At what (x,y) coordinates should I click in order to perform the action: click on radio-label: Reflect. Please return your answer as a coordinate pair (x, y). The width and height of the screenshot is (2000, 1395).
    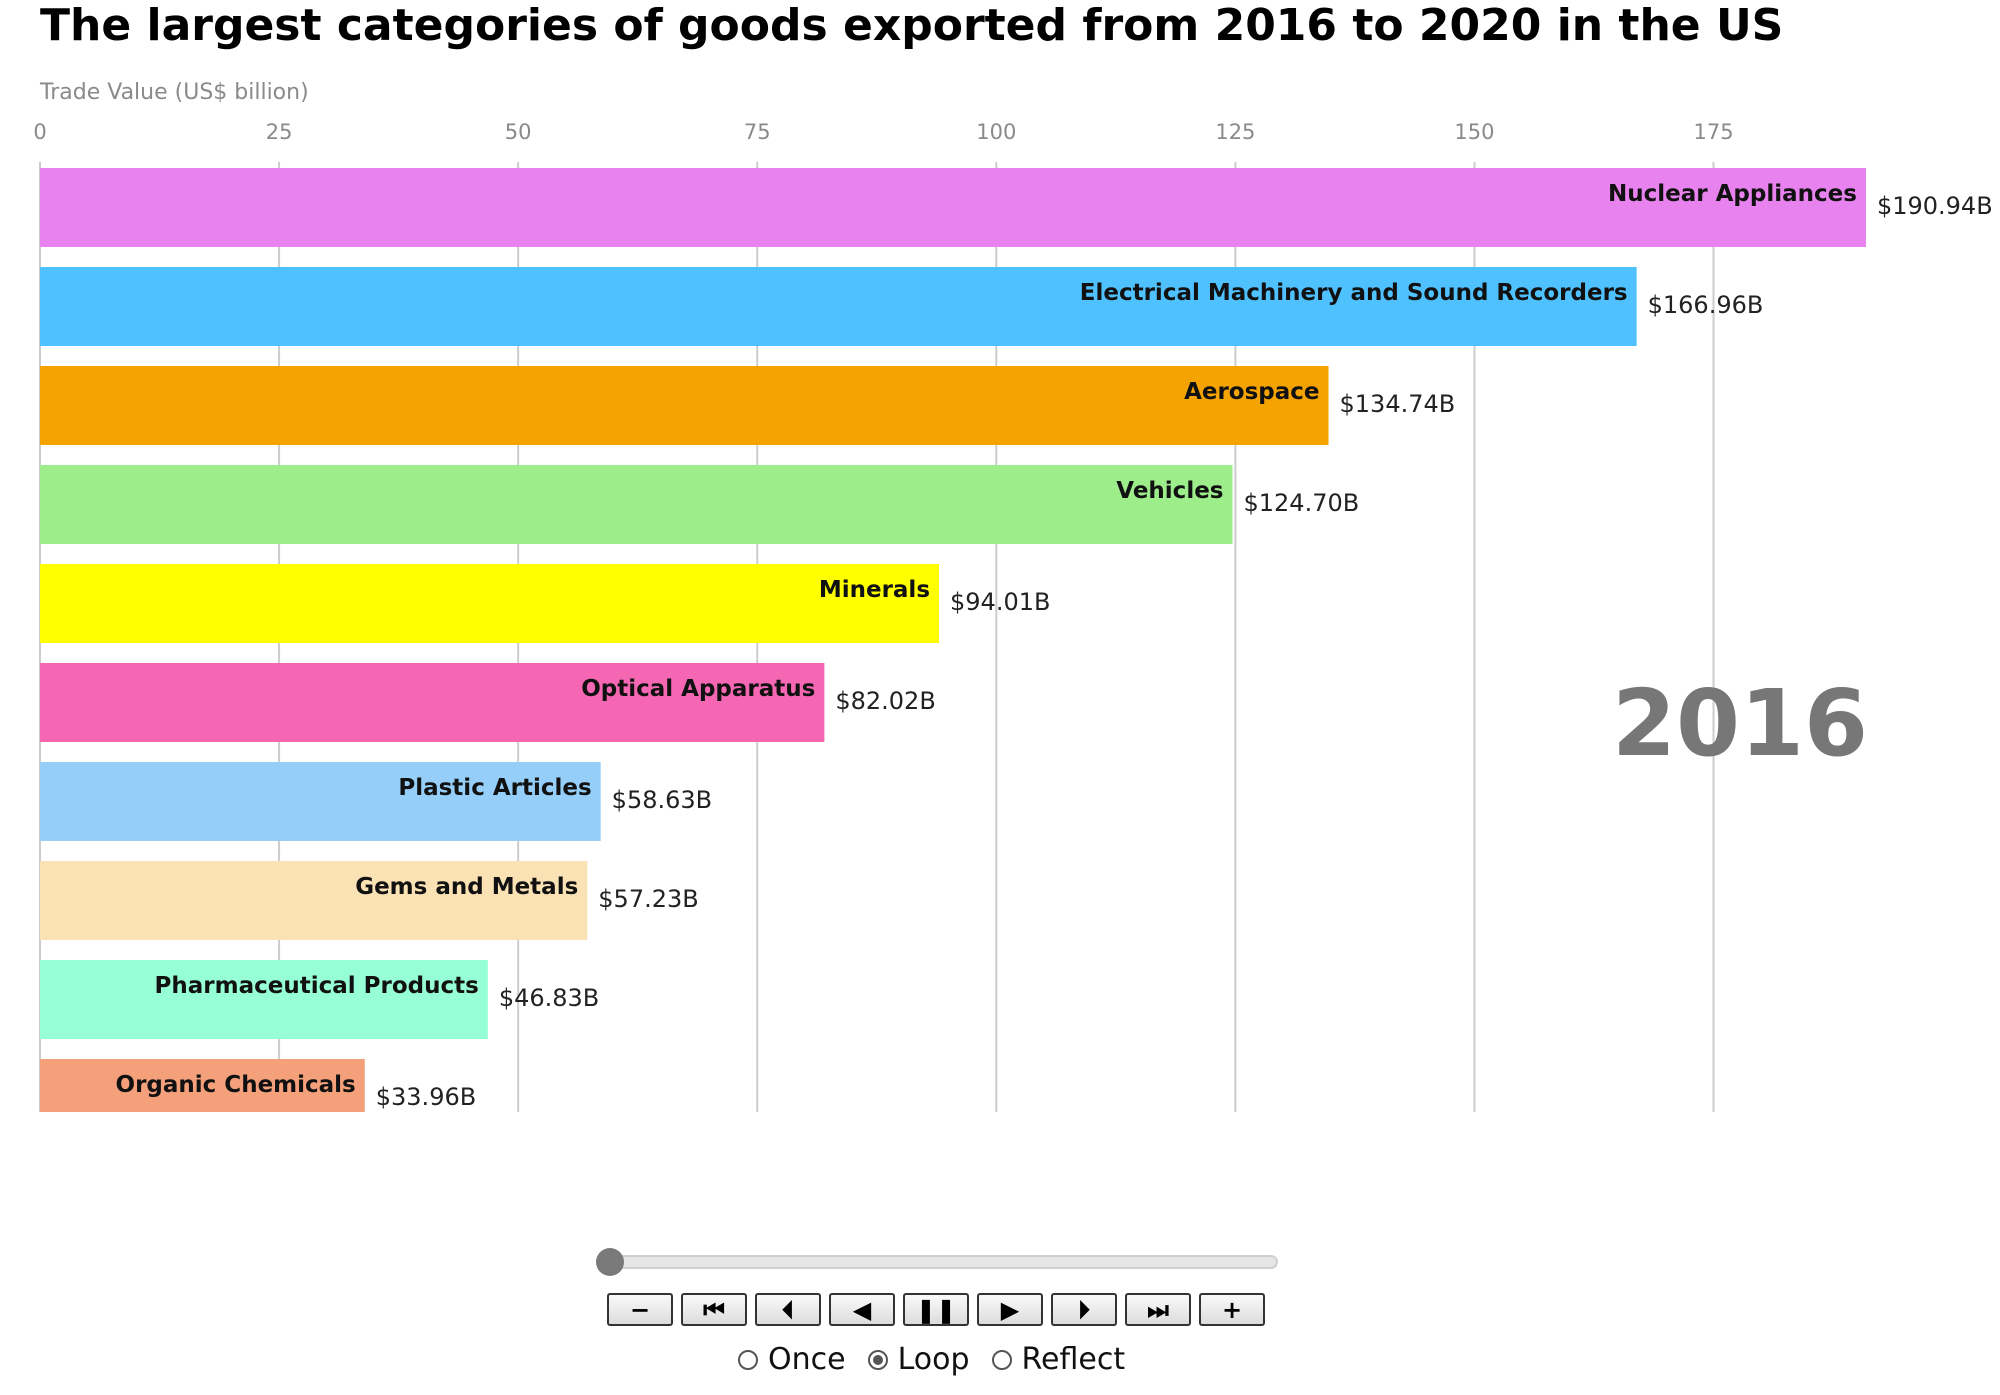
    Looking at the image, I should click on (1073, 1359).